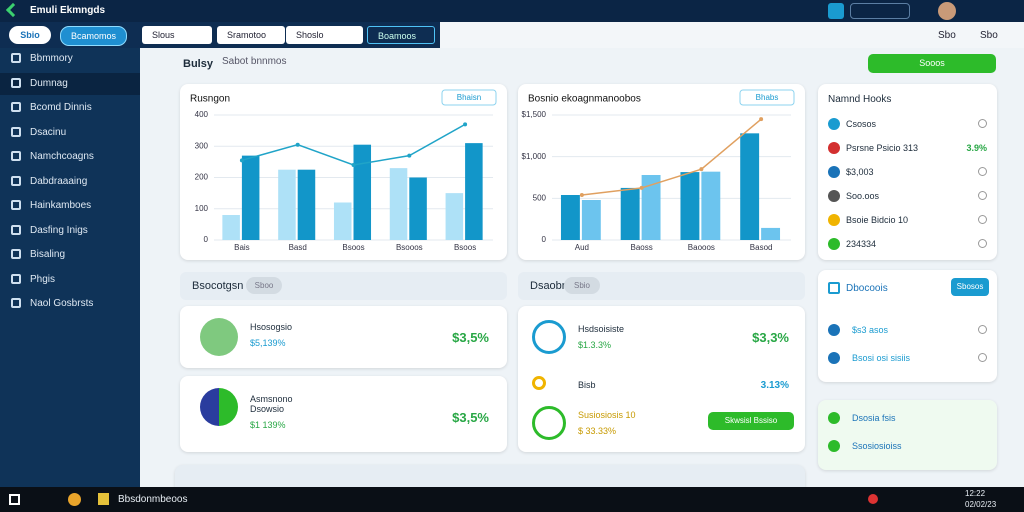 This screenshot has width=1024, height=512. Describe the element at coordinates (343, 414) in the screenshot. I see `item-card: Asmsnono Dsowsio $1 139% $3,5%` at that location.